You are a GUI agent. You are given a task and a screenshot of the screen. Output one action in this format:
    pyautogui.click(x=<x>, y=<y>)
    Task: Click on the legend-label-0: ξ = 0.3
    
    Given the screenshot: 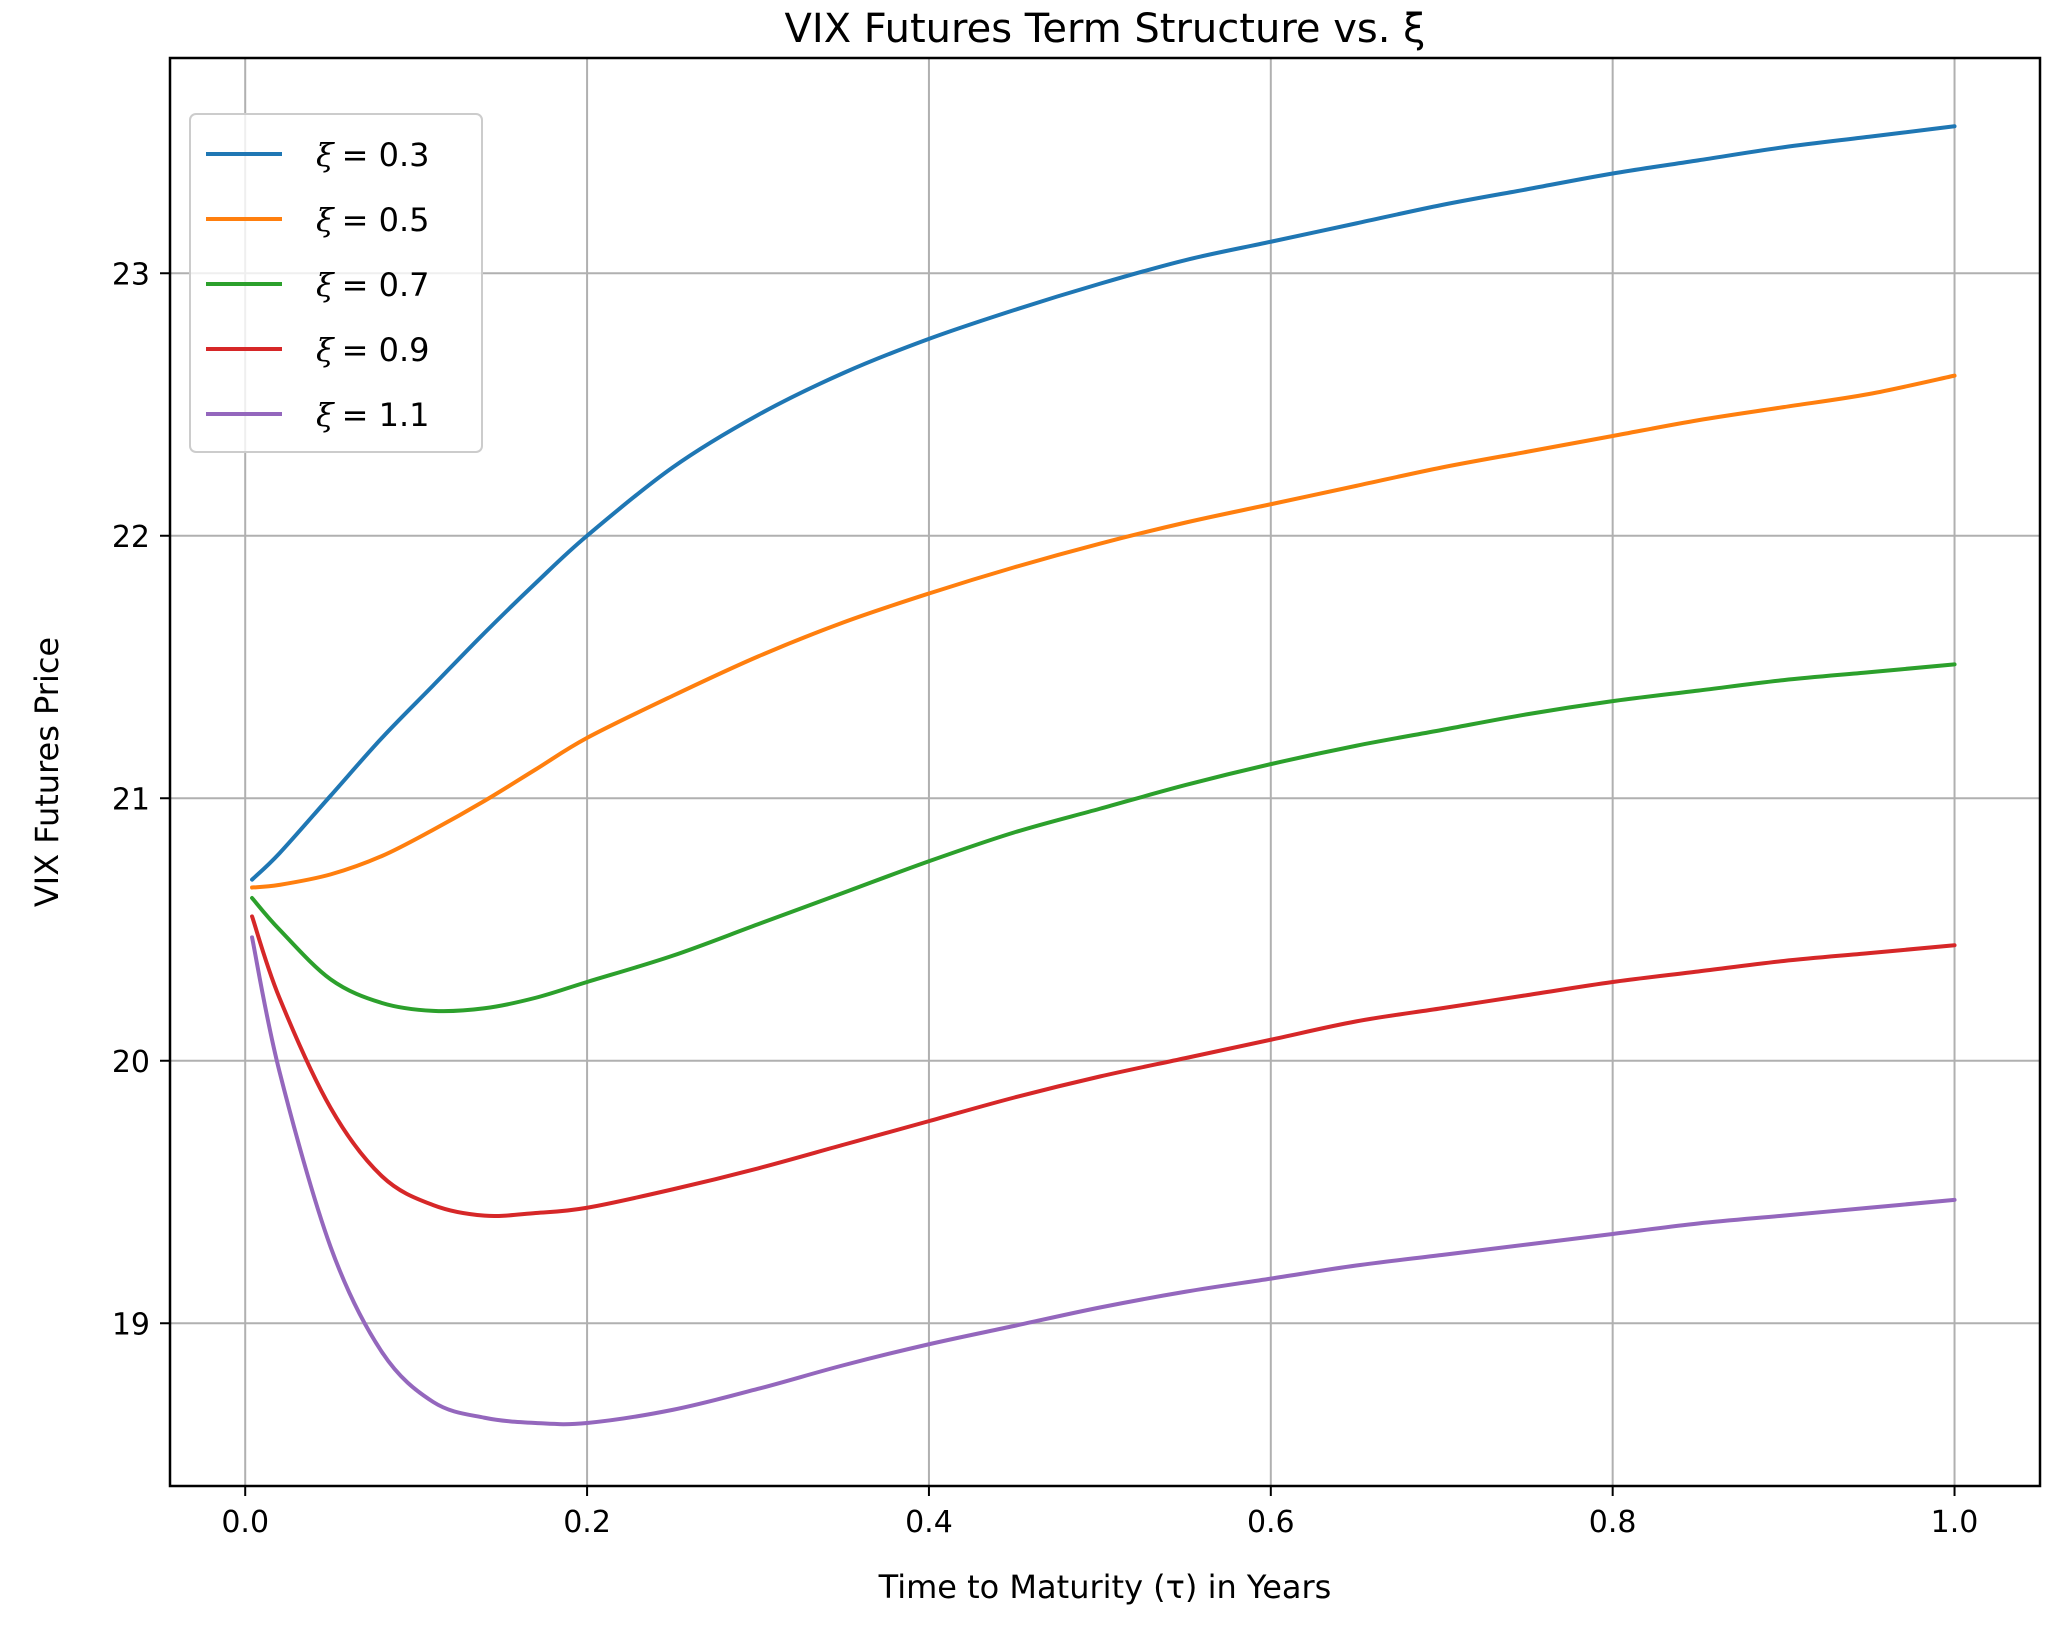 What is the action you would take?
    pyautogui.click(x=373, y=155)
    